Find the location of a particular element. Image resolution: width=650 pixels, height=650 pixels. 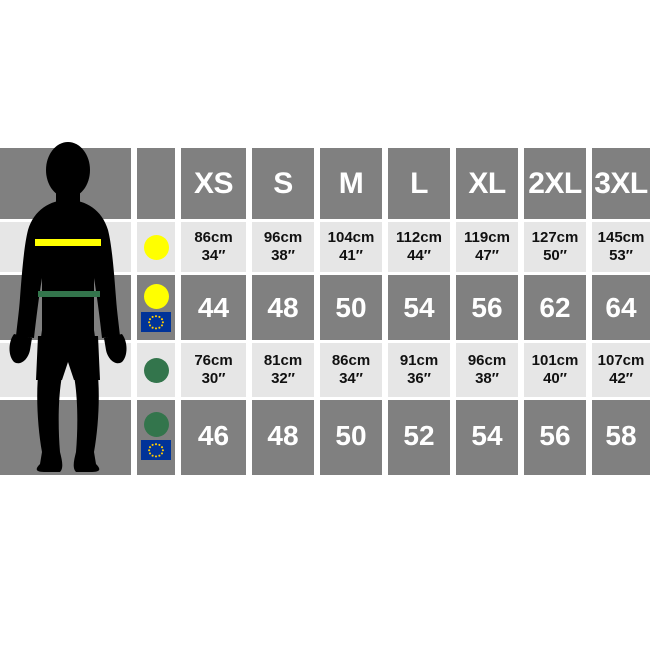

table-cell-chest-xs: 86cm 34″ is located at coordinates (213, 246).